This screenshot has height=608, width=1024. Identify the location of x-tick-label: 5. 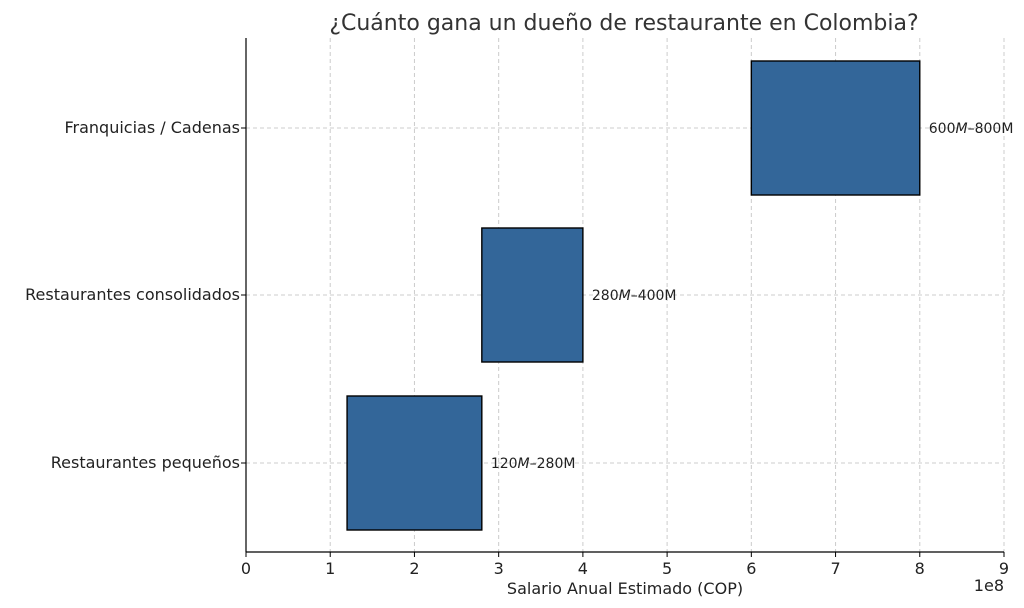
(667, 568).